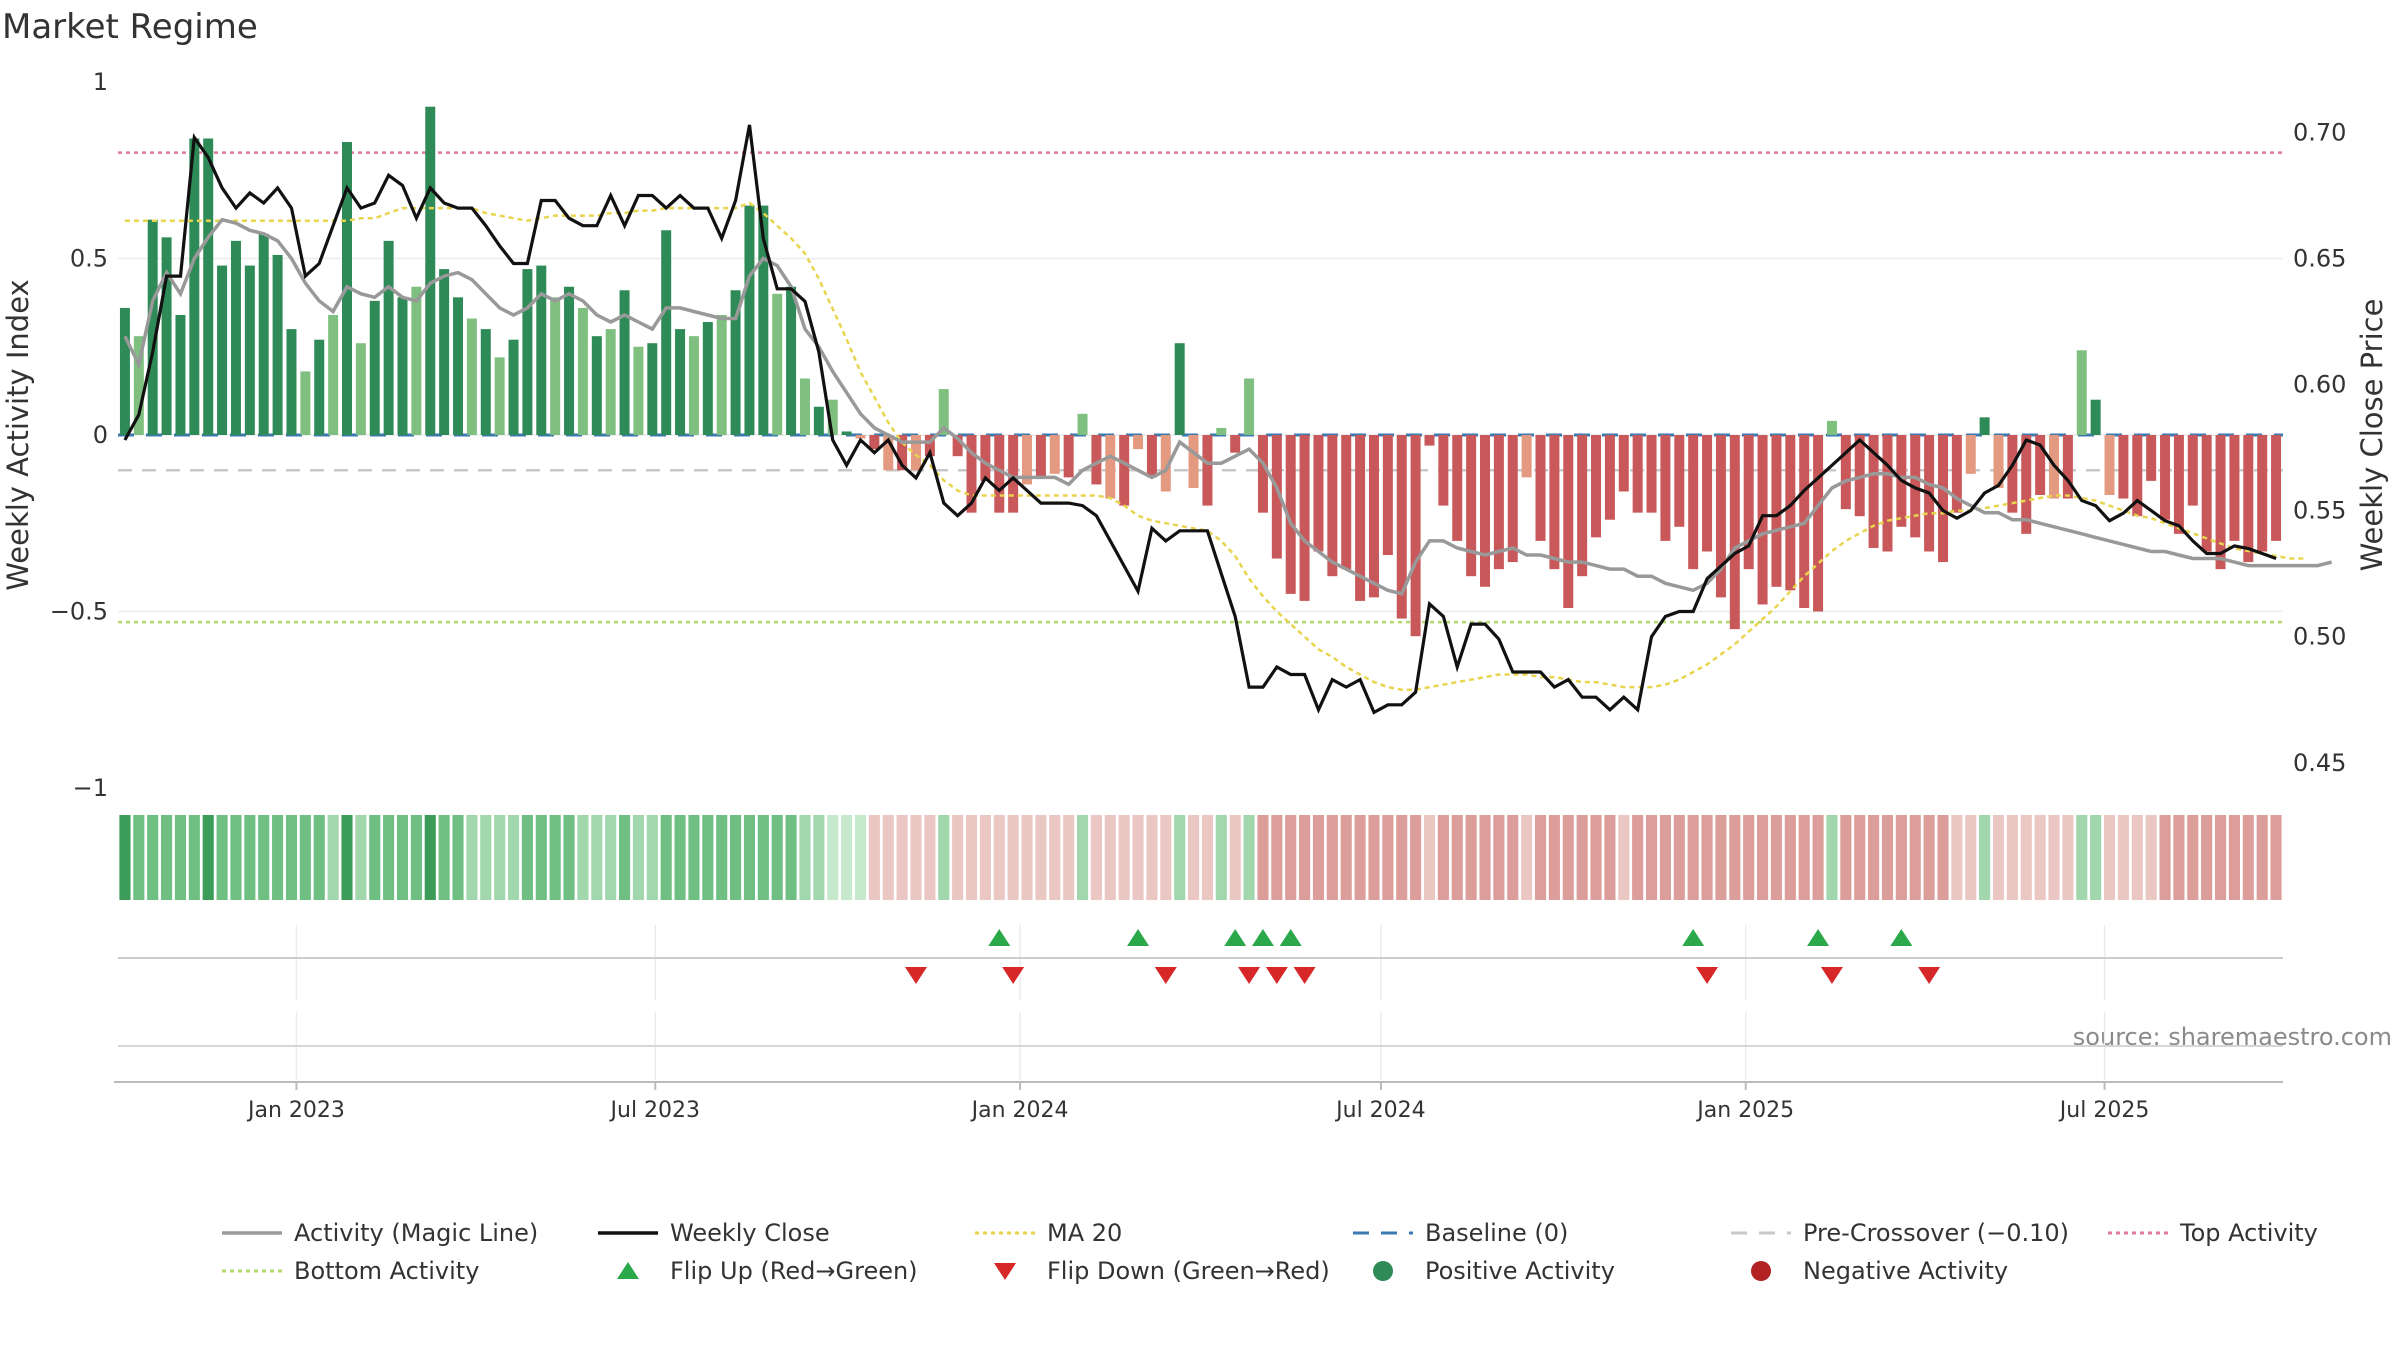 The height and width of the screenshot is (1354, 2400). What do you see at coordinates (655, 1110) in the screenshot?
I see `x-tick-label: Jul 2023` at bounding box center [655, 1110].